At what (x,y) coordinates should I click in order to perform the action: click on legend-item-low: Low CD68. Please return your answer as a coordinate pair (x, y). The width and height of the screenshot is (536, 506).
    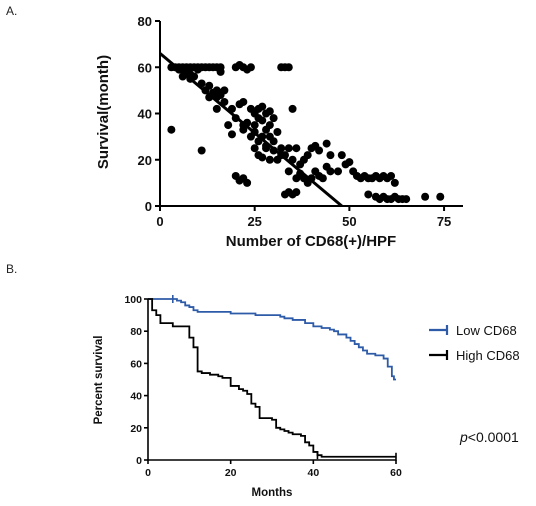
    Looking at the image, I should click on (473, 330).